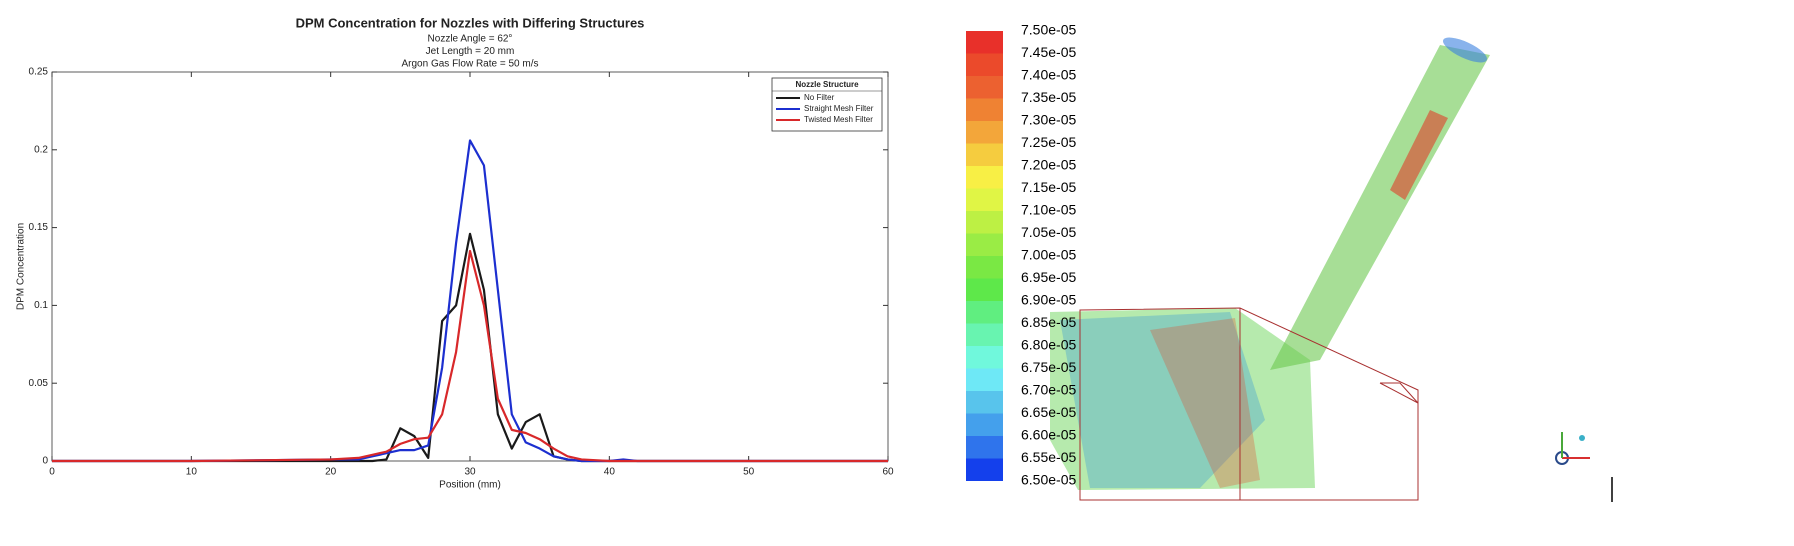 The height and width of the screenshot is (546, 1794). I want to click on colorbar-label: 7.45e-05, so click(1048, 52).